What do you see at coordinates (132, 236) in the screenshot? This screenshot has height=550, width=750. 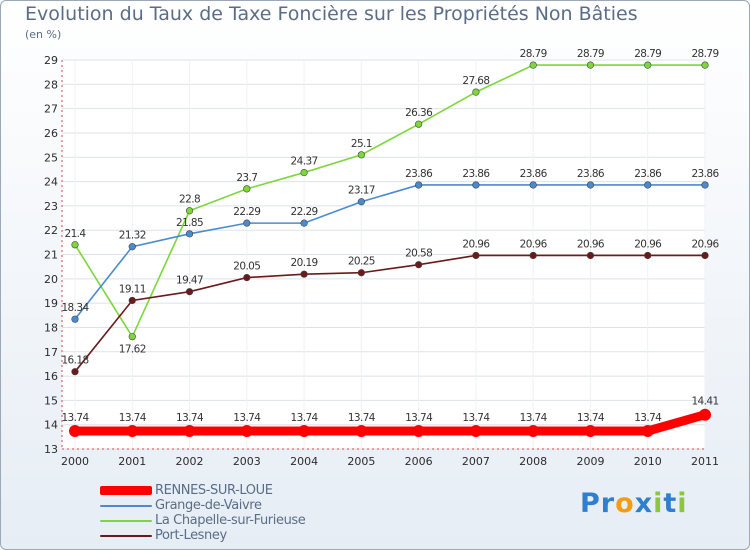 I see `data-label: 21.32` at bounding box center [132, 236].